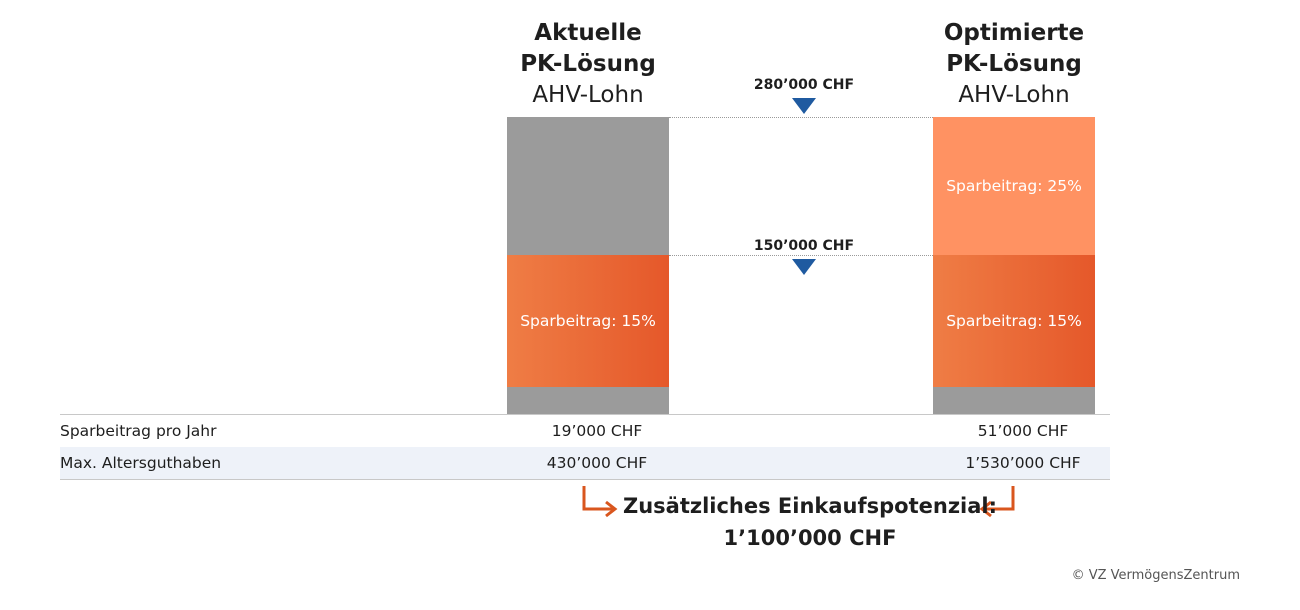 Image resolution: width=1300 pixels, height=610 pixels. What do you see at coordinates (141, 463) in the screenshot?
I see `row-label: Max. Altersguthaben` at bounding box center [141, 463].